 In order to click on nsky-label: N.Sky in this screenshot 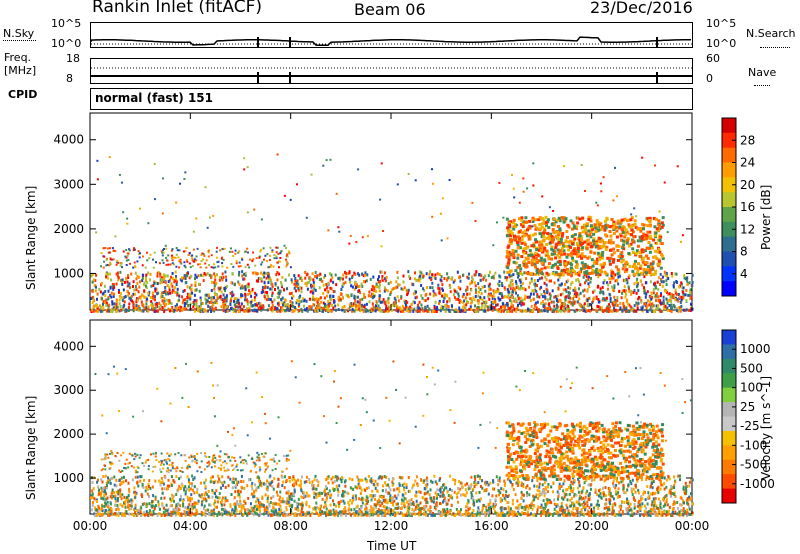, I will do `click(19, 33)`.